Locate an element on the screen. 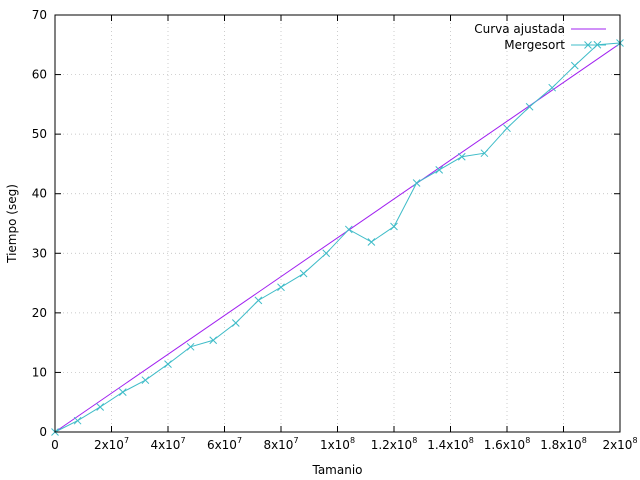 The image size is (640, 480). y-tick-labels: 0 10 20 30 40 50 60 70 is located at coordinates (39, 223).